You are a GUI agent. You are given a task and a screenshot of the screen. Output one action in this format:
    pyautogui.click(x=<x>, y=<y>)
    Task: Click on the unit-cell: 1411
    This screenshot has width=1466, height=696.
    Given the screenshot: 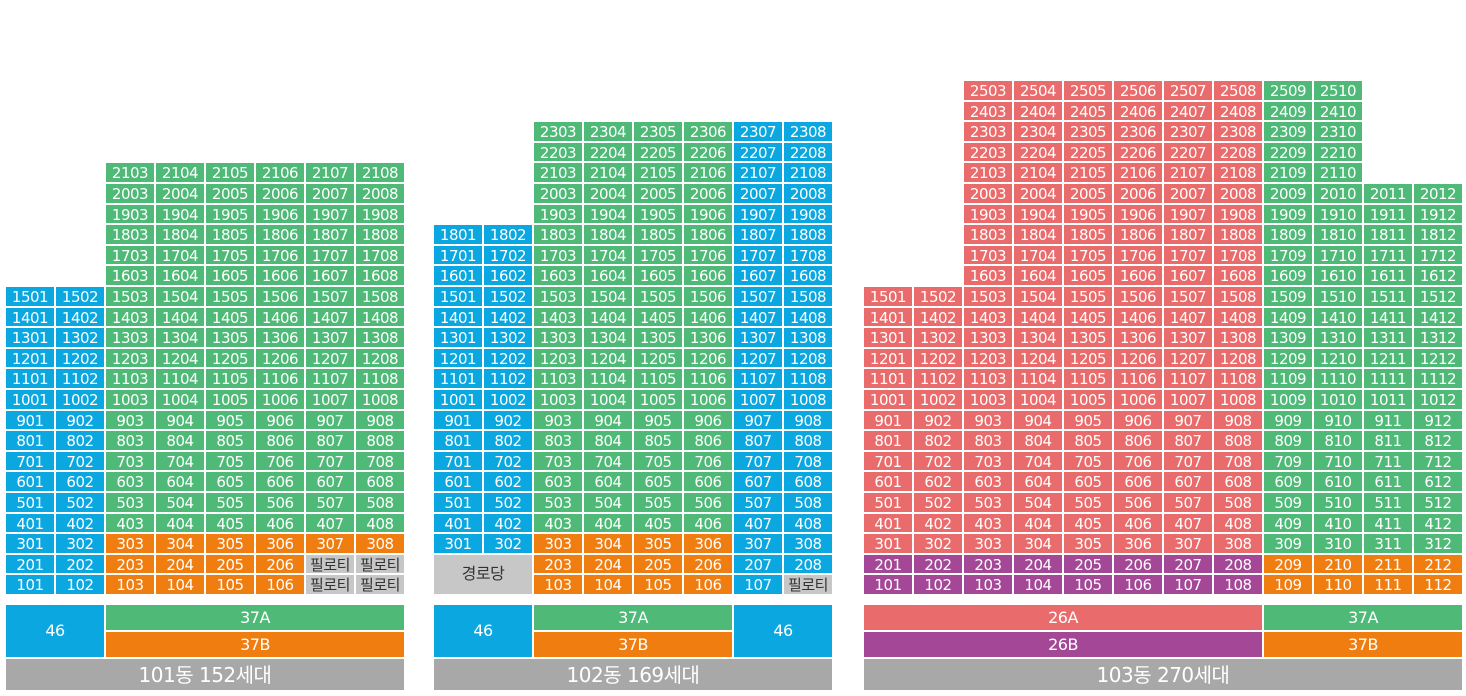 What is the action you would take?
    pyautogui.click(x=1388, y=317)
    